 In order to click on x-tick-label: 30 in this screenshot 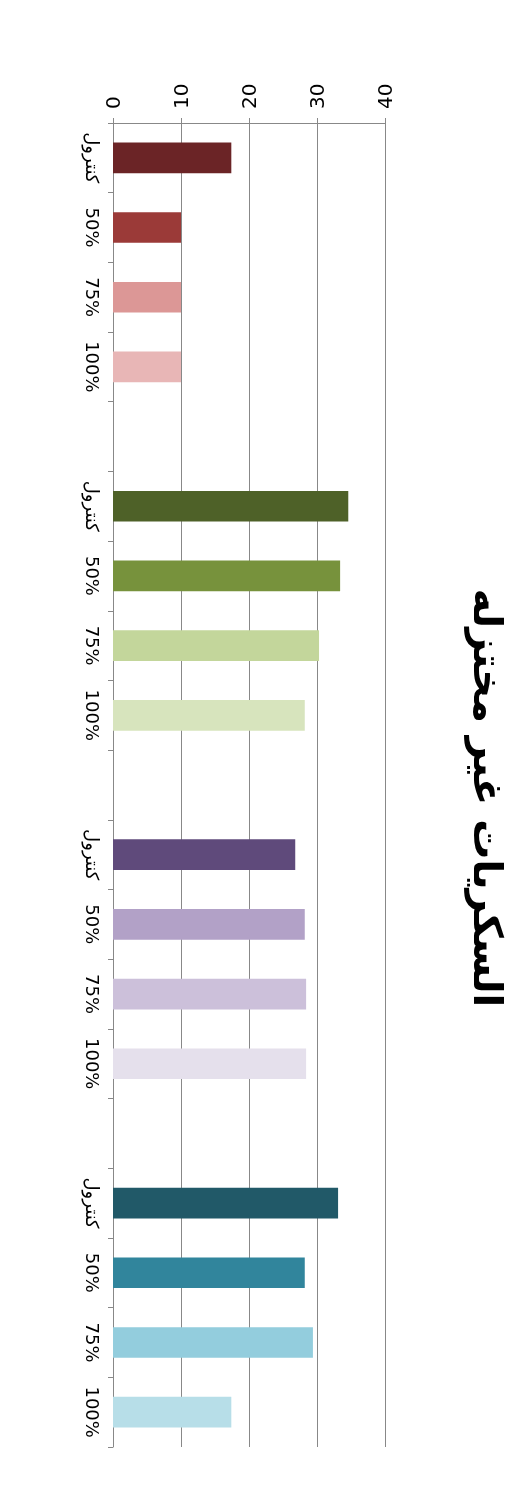, I will do `click(317, 96)`.